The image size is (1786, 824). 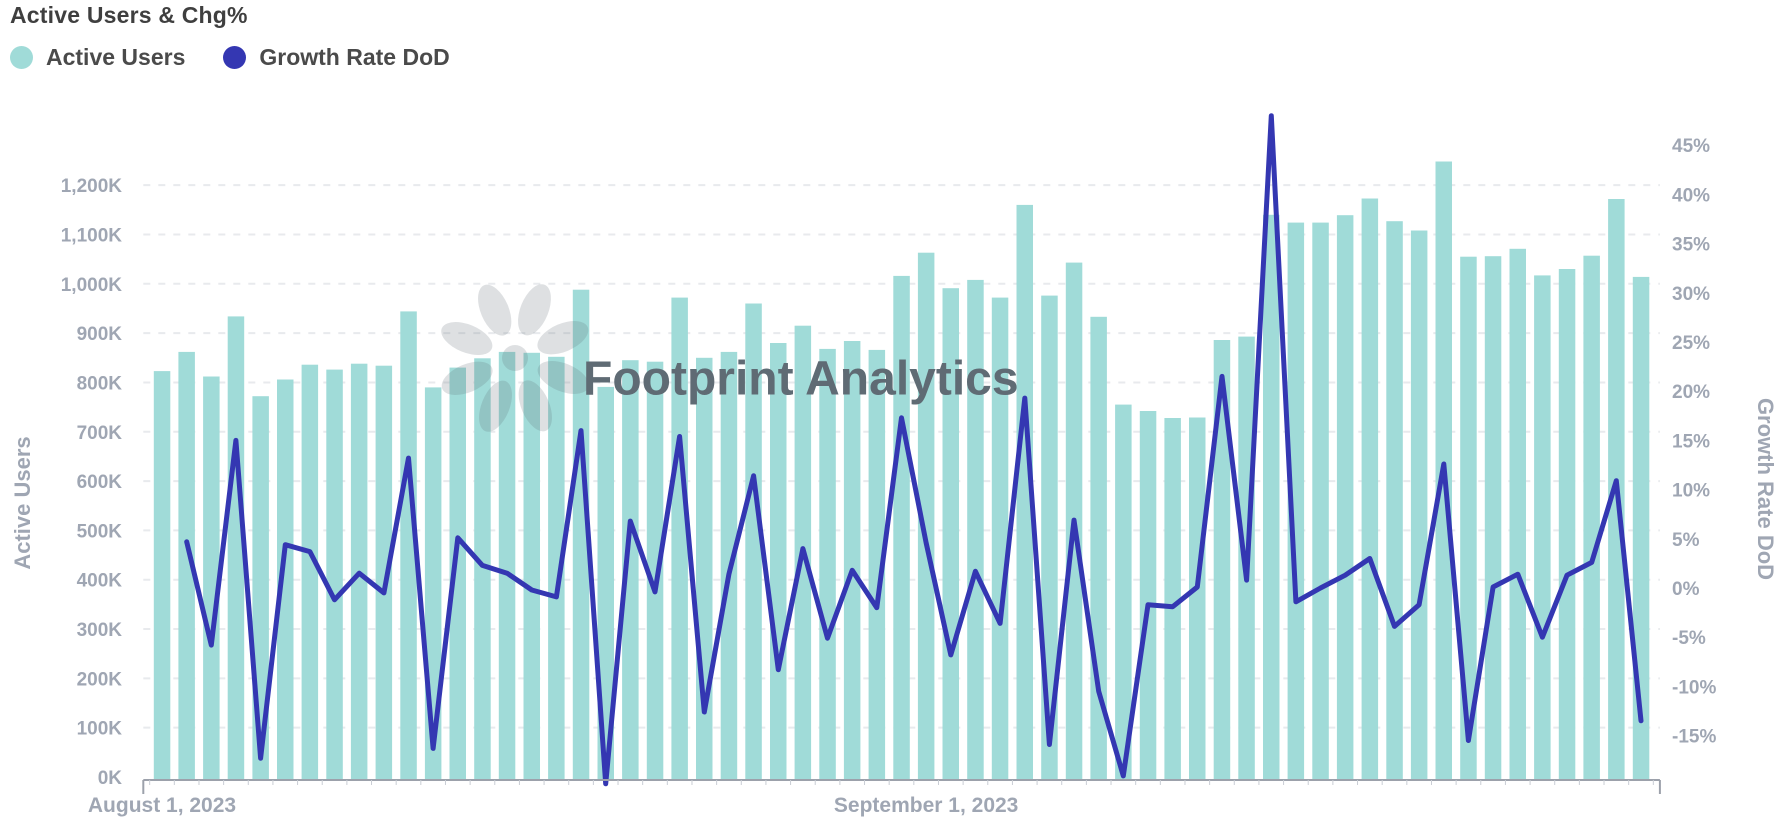 I want to click on y-axis-left-tick-label: 500K, so click(x=100, y=531).